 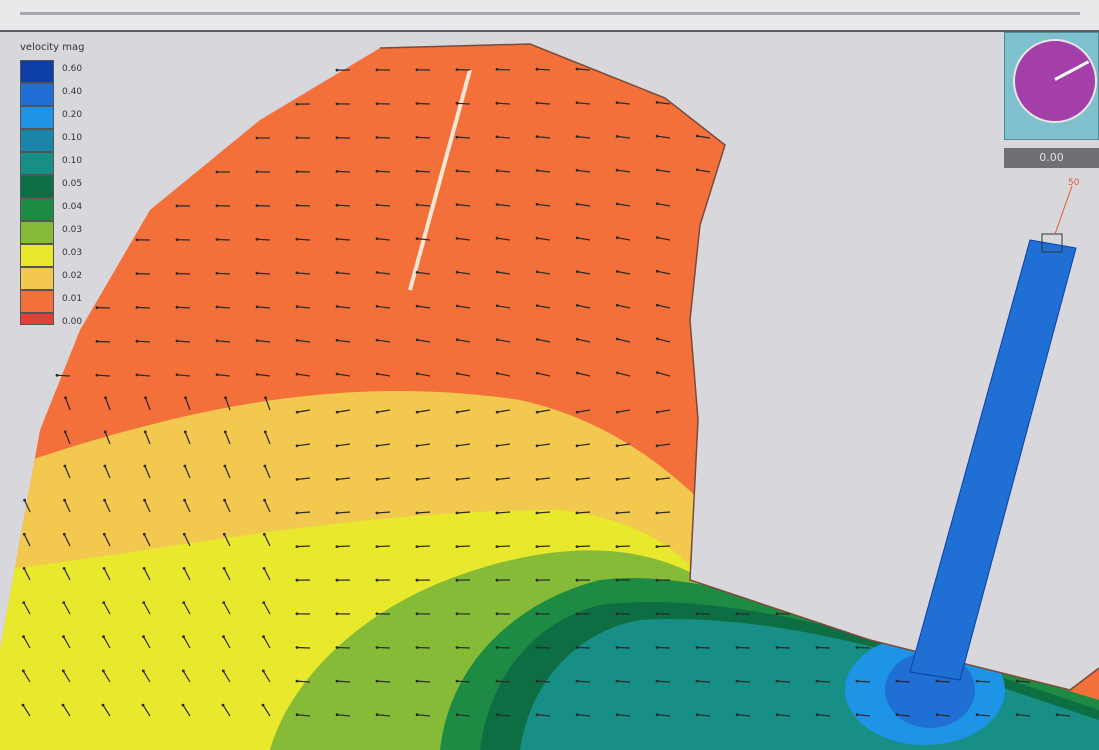 I want to click on legend-title: velocity mag, so click(x=52, y=47).